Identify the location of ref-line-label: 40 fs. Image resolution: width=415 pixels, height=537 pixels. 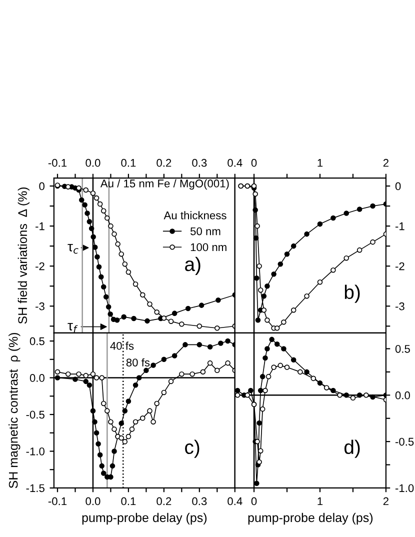
(122, 346).